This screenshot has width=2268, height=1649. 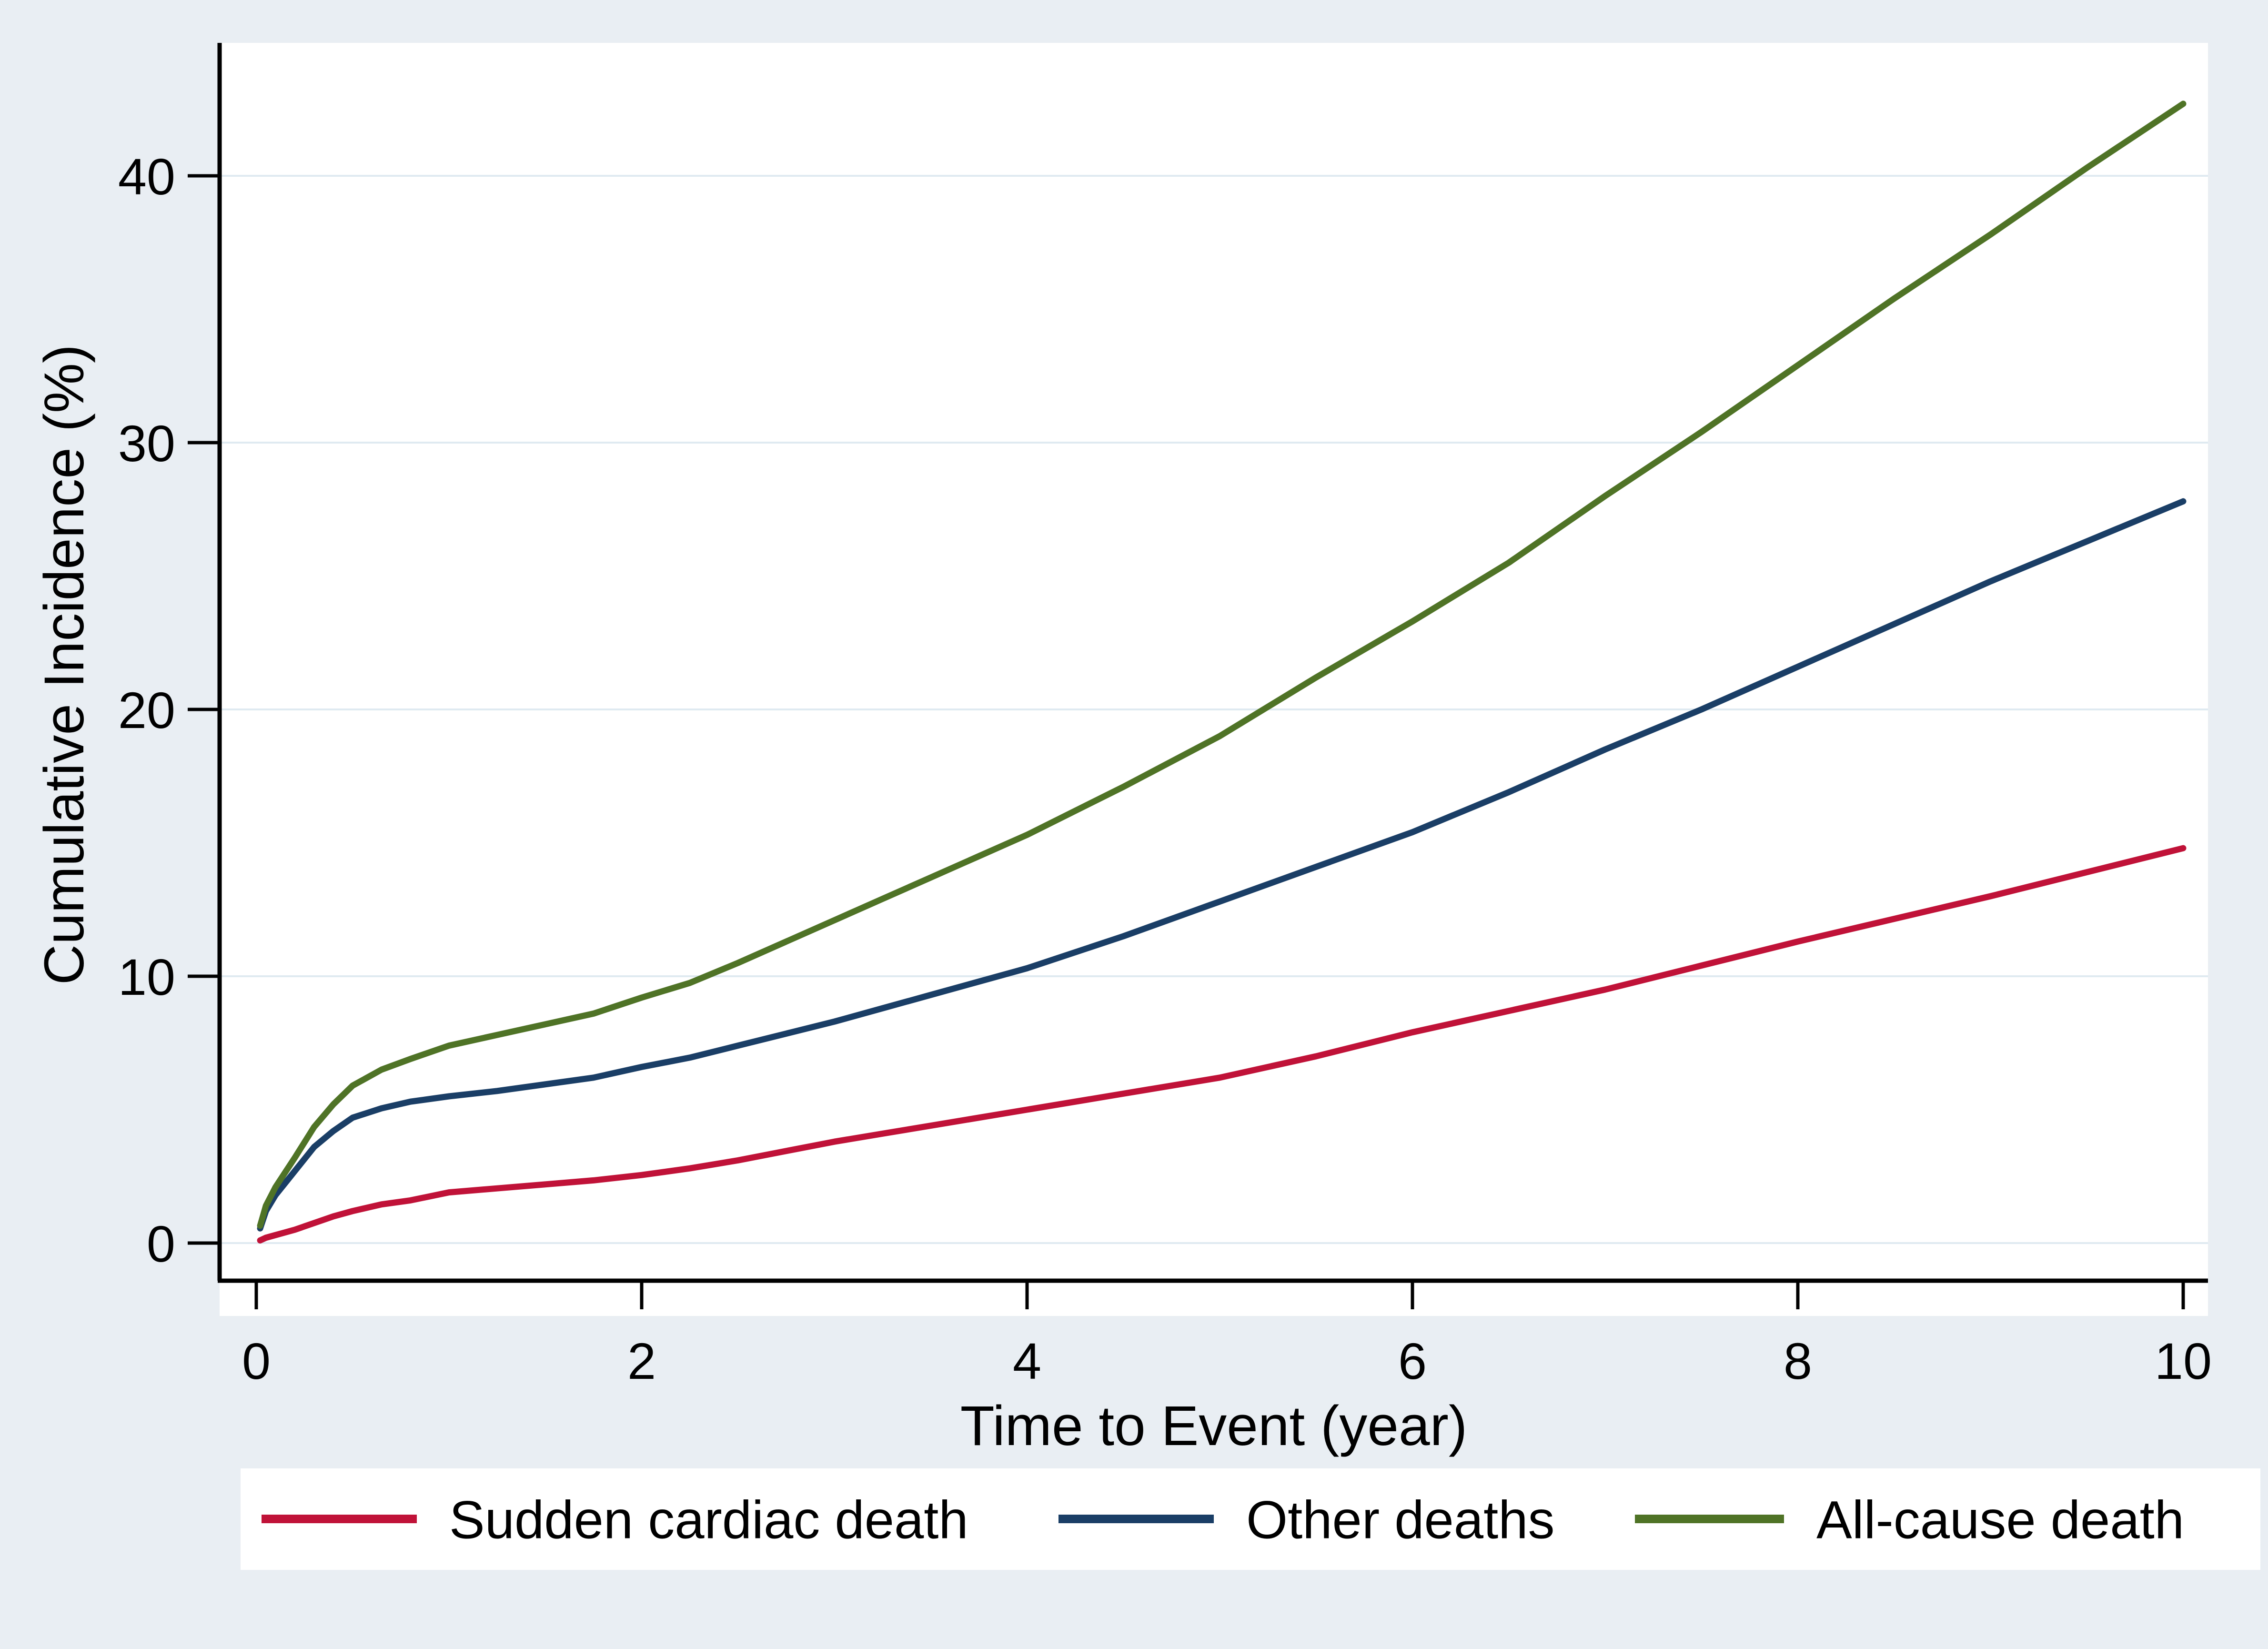 What do you see at coordinates (256, 1361) in the screenshot?
I see `x-tick-label: 0` at bounding box center [256, 1361].